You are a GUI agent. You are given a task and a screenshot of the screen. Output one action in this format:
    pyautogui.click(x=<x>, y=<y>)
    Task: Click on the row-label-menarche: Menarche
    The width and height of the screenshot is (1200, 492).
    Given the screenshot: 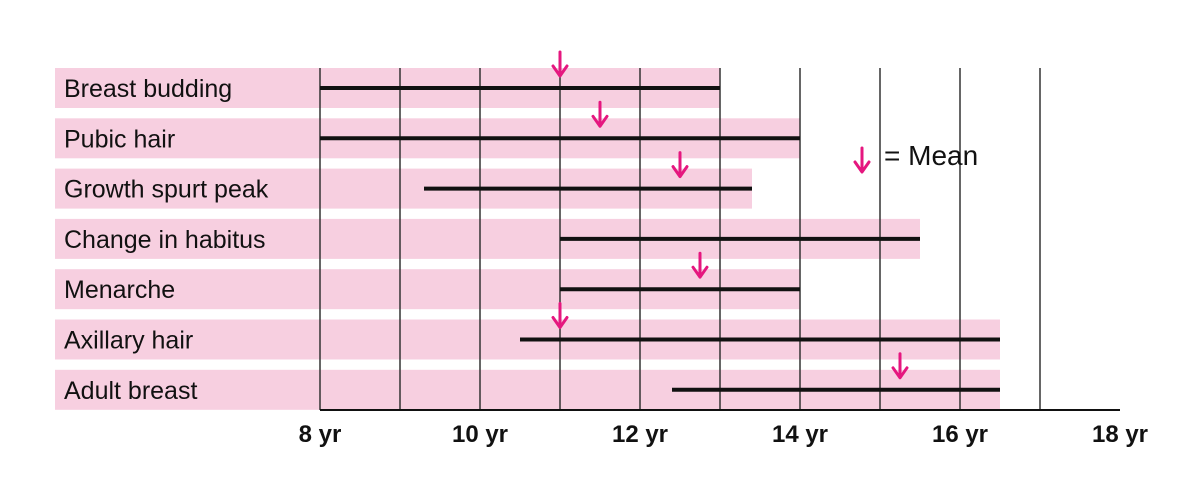 What is the action you would take?
    pyautogui.click(x=119, y=290)
    